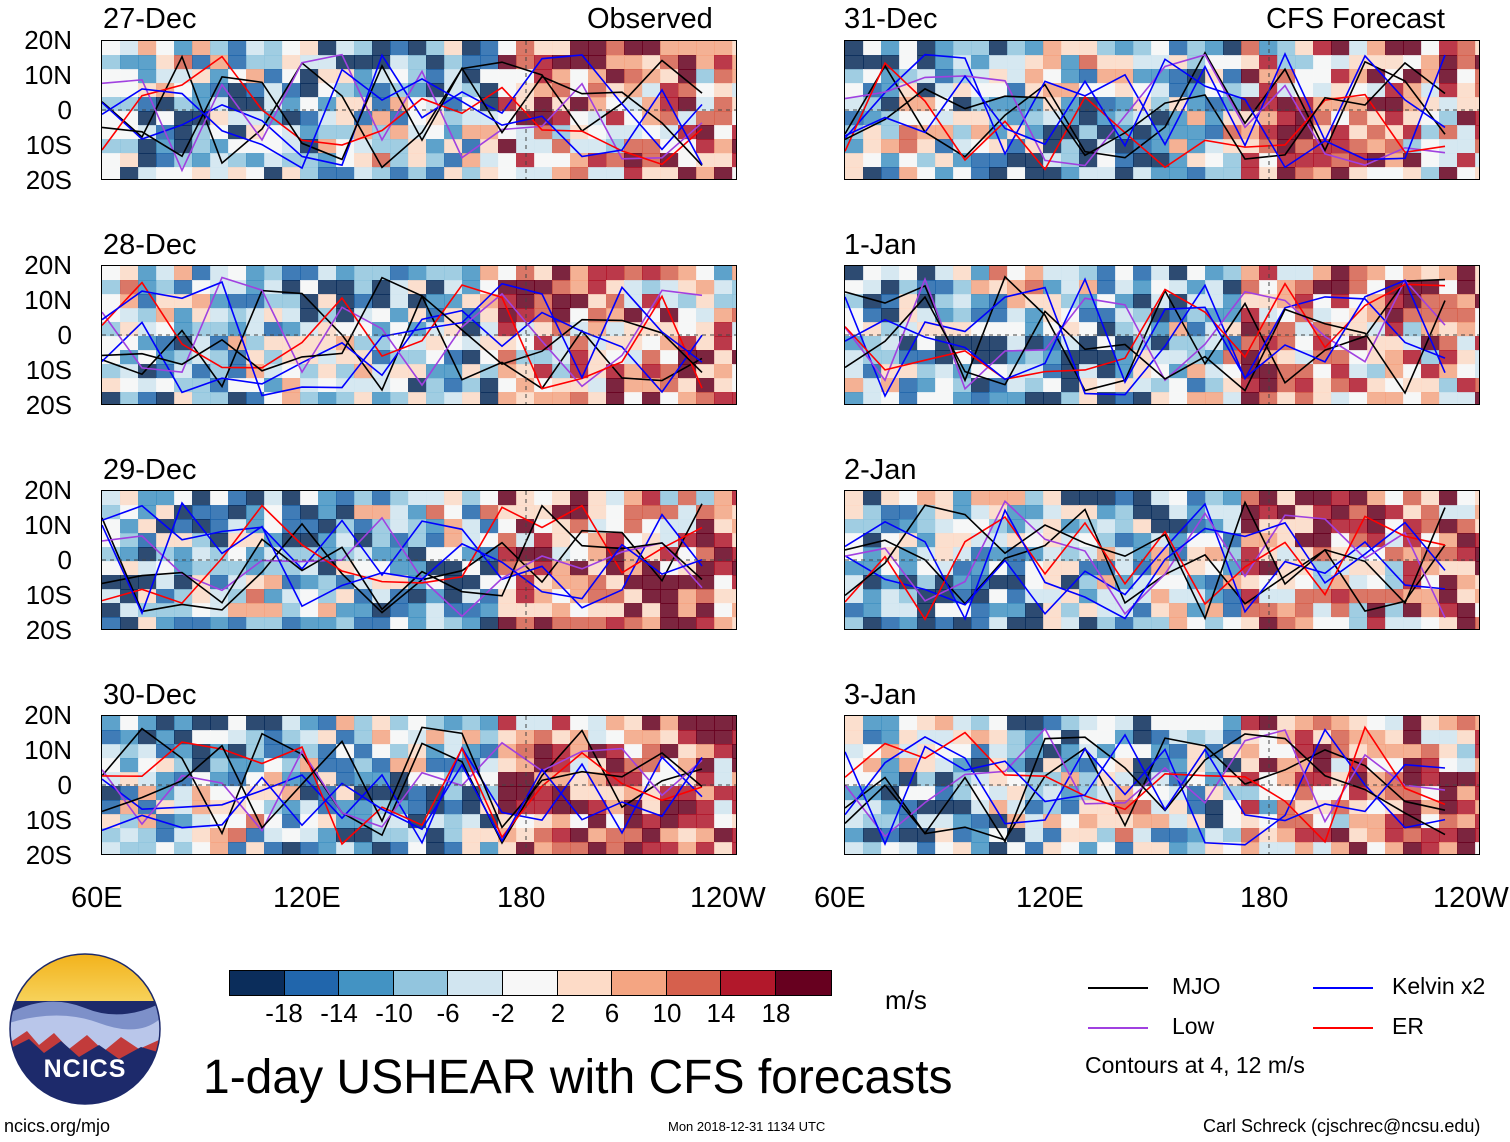 The width and height of the screenshot is (1510, 1142). Describe the element at coordinates (1343, 1028) in the screenshot. I see `legend-line-er` at that location.